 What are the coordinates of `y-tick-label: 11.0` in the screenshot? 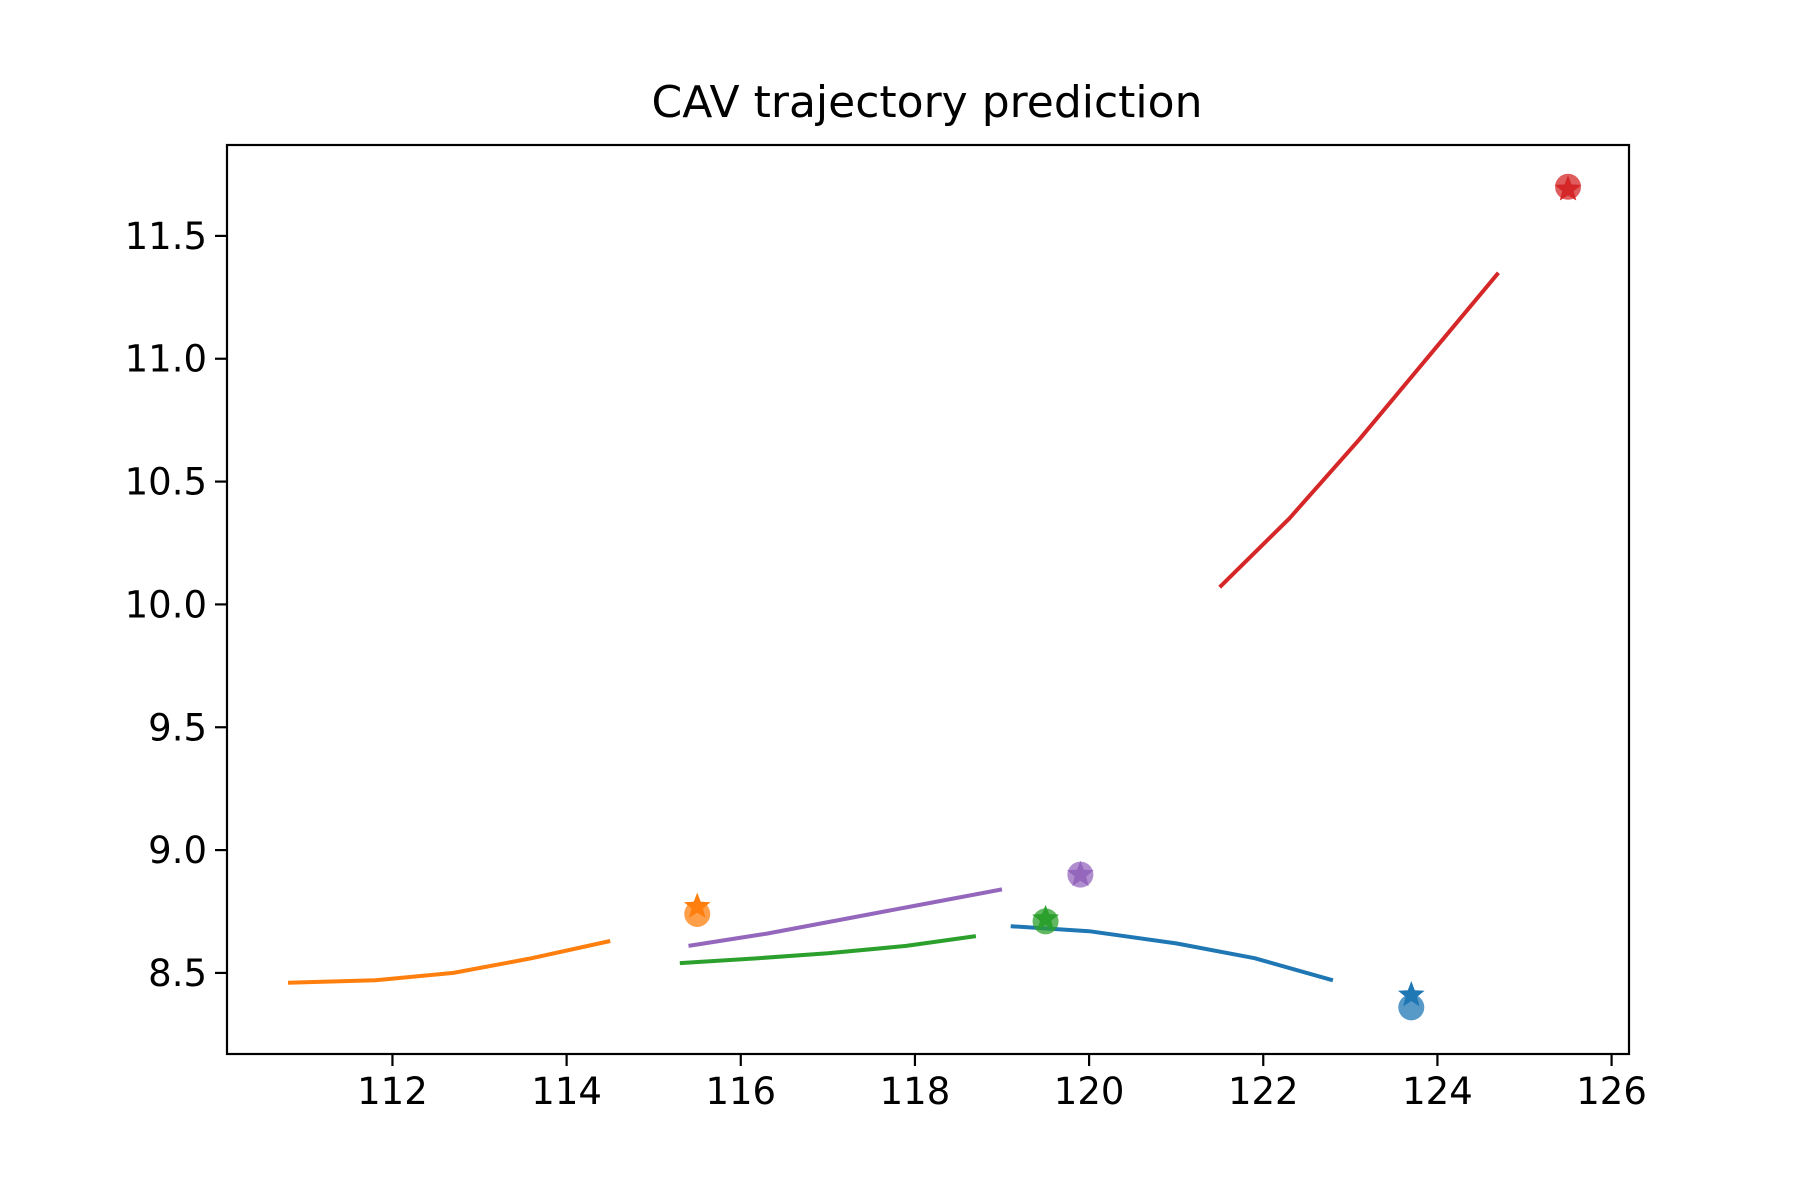 It's located at (166, 359).